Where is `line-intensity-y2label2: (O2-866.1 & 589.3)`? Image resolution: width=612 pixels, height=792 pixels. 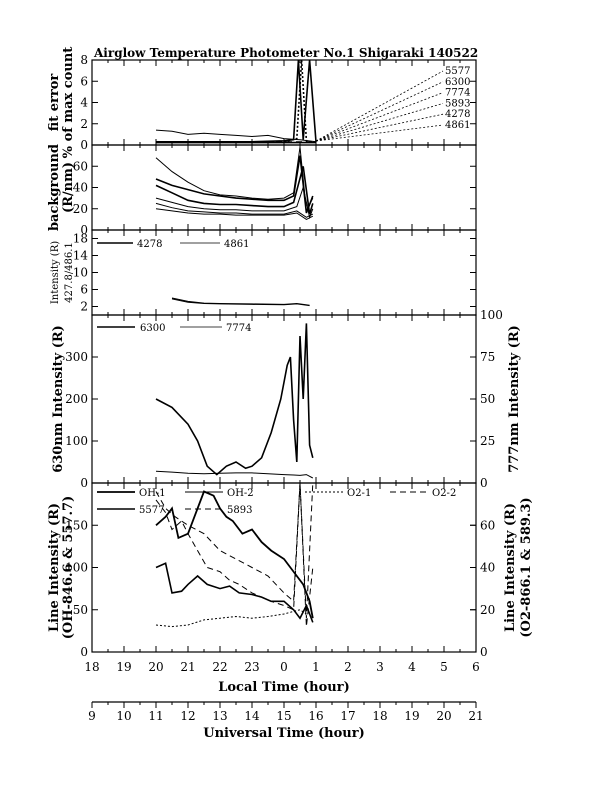
line-intensity-y2label2: (O2-866.1 & 589.3) is located at coordinates (526, 567).